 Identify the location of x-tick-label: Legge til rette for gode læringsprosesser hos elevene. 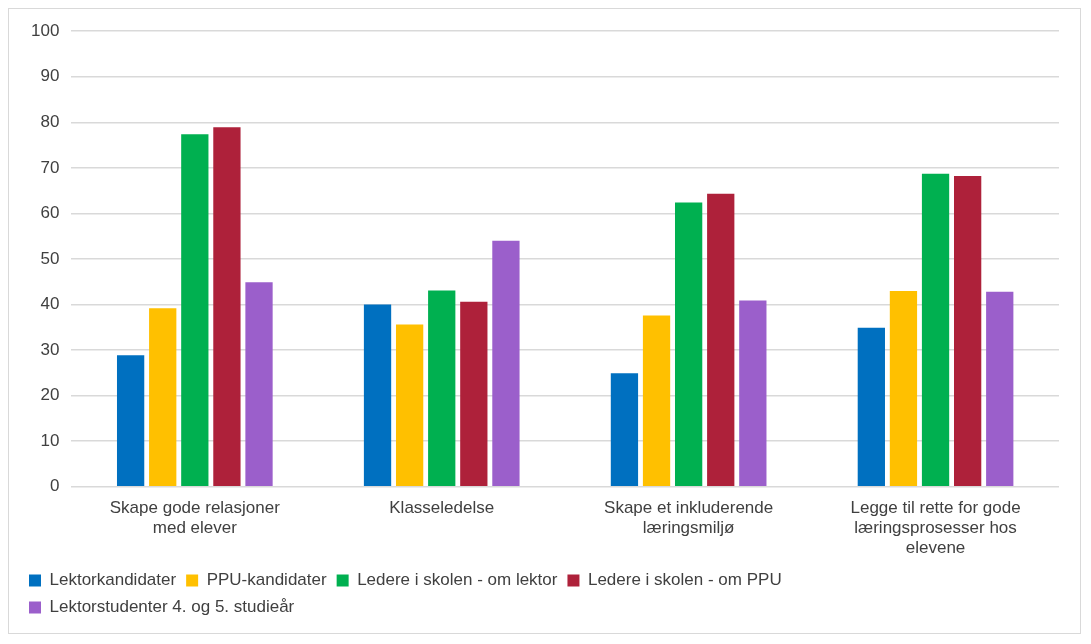
(935, 527).